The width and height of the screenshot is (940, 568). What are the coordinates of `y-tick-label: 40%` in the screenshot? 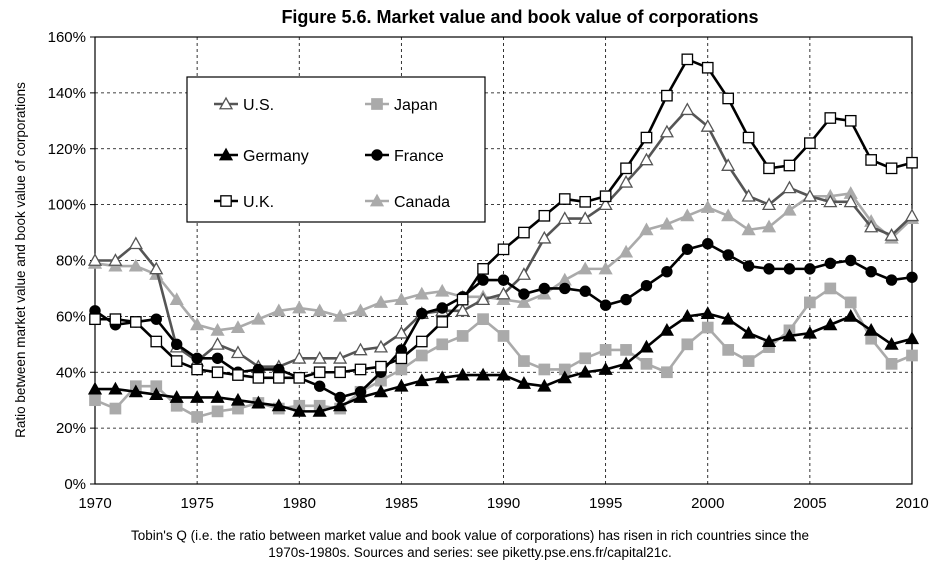 It's located at (71, 372).